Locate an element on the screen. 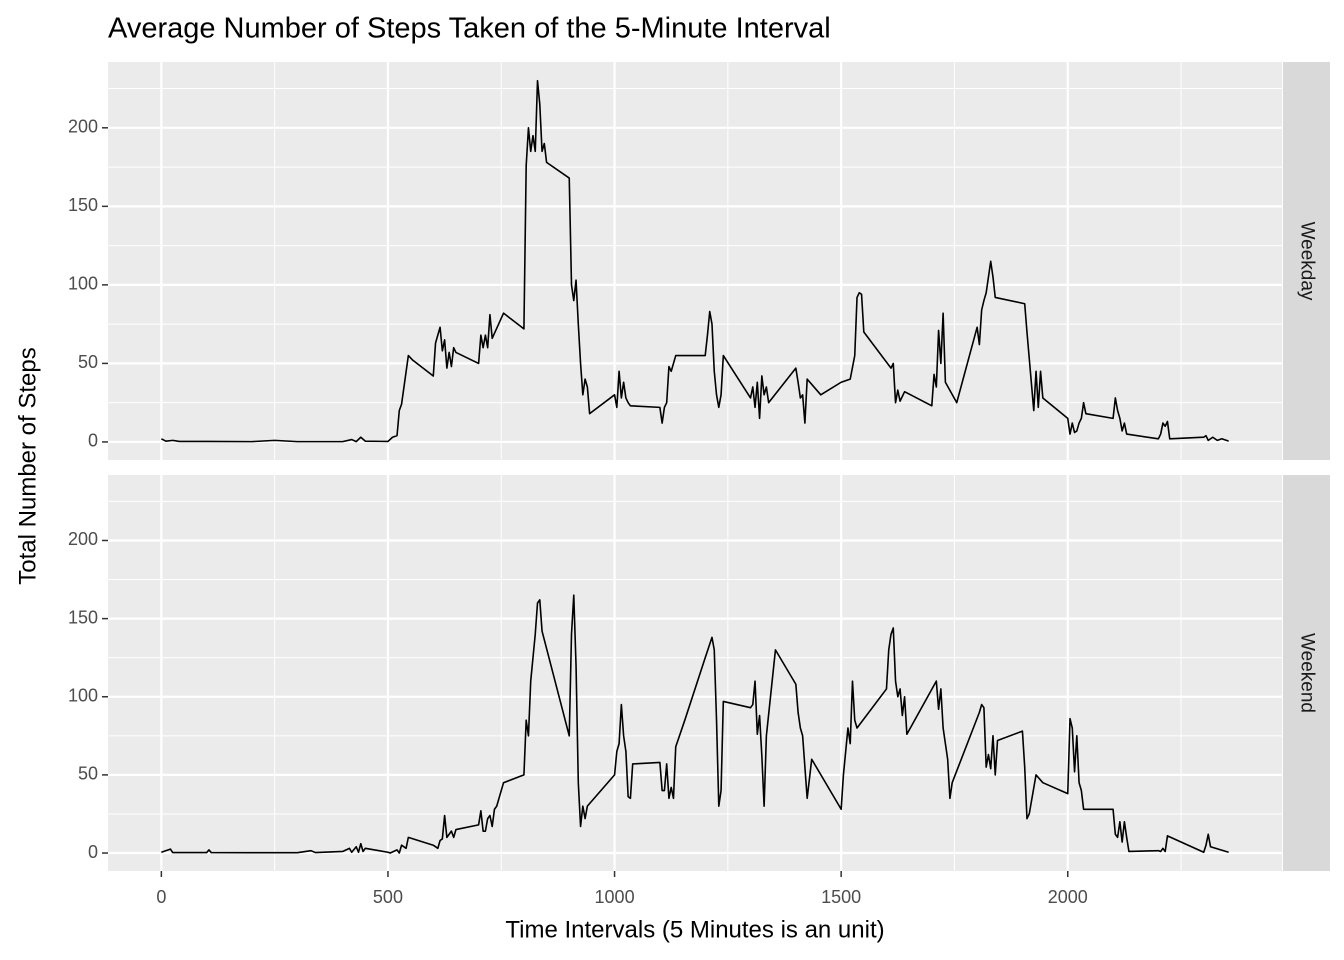 The height and width of the screenshot is (960, 1344). y-axis-title: Total Number of Steps is located at coordinates (27, 465).